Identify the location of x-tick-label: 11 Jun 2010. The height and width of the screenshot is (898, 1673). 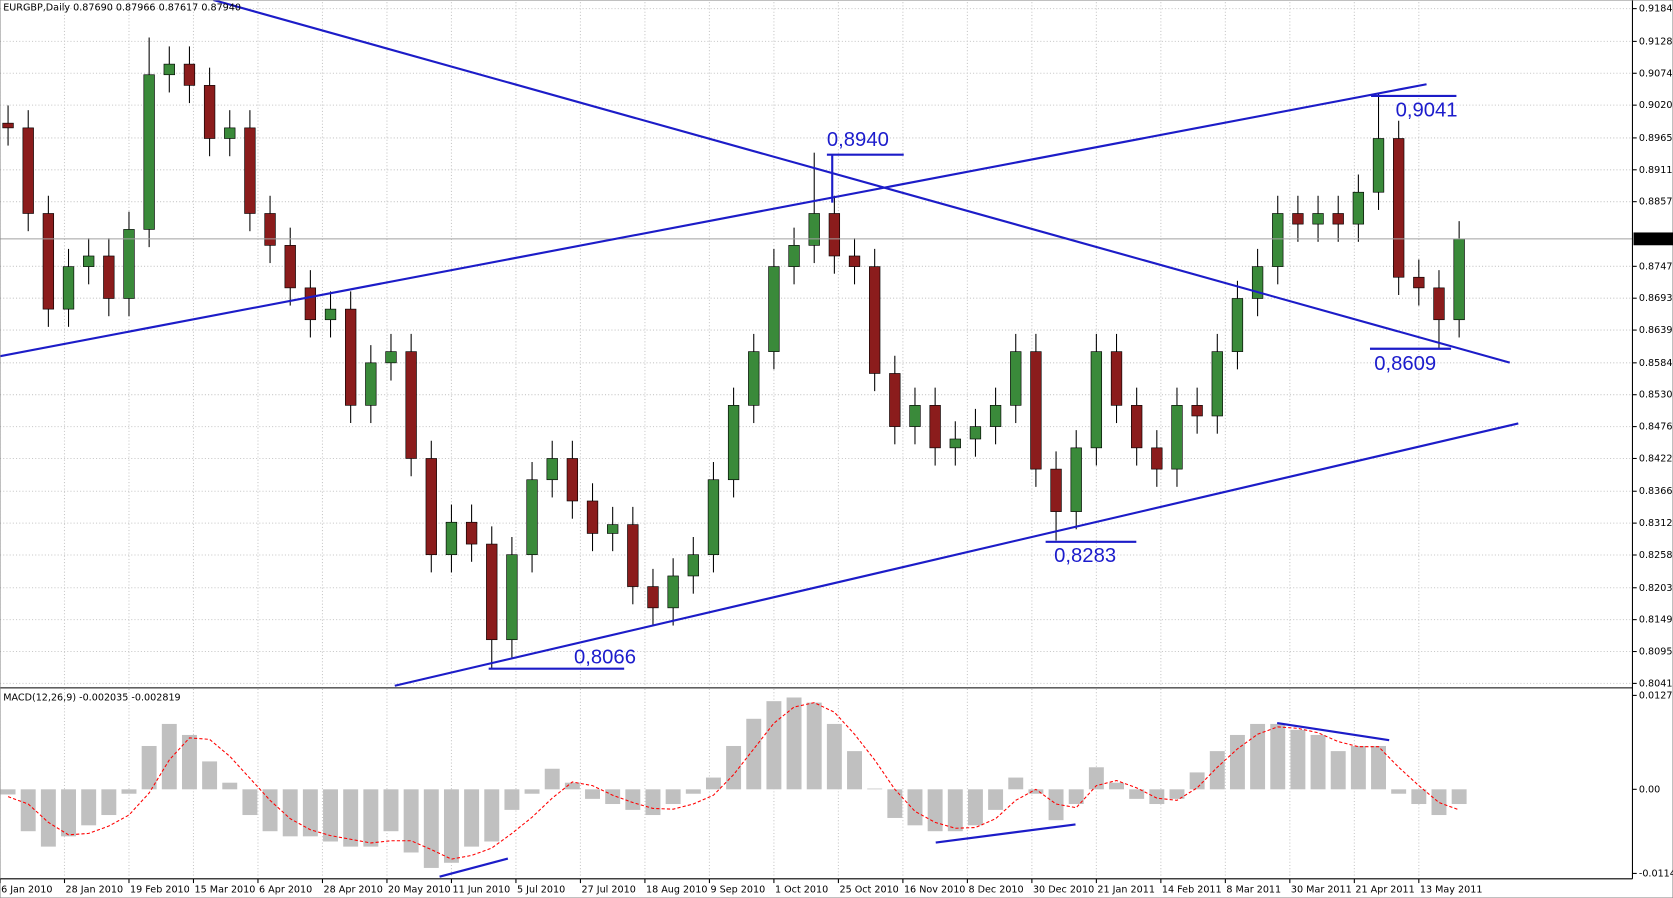
(482, 889).